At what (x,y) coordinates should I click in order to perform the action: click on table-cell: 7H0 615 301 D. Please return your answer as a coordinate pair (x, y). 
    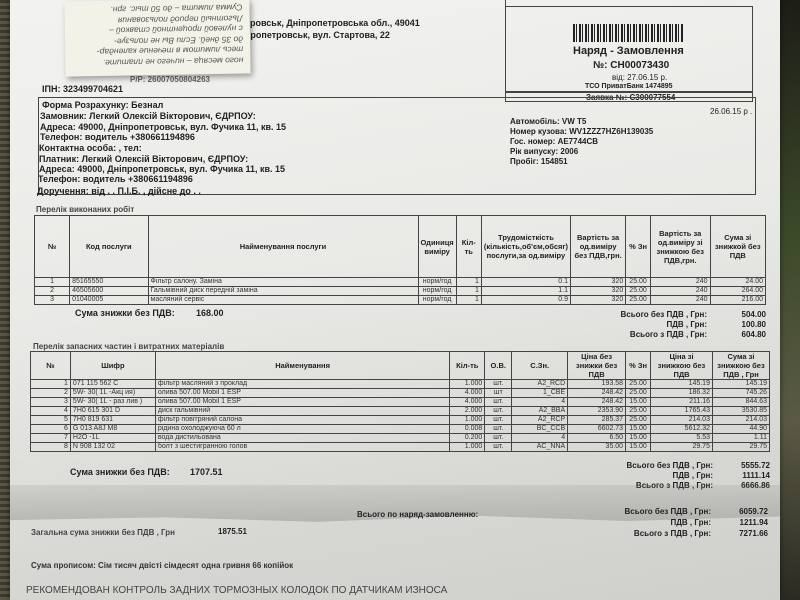
    Looking at the image, I should click on (112, 411).